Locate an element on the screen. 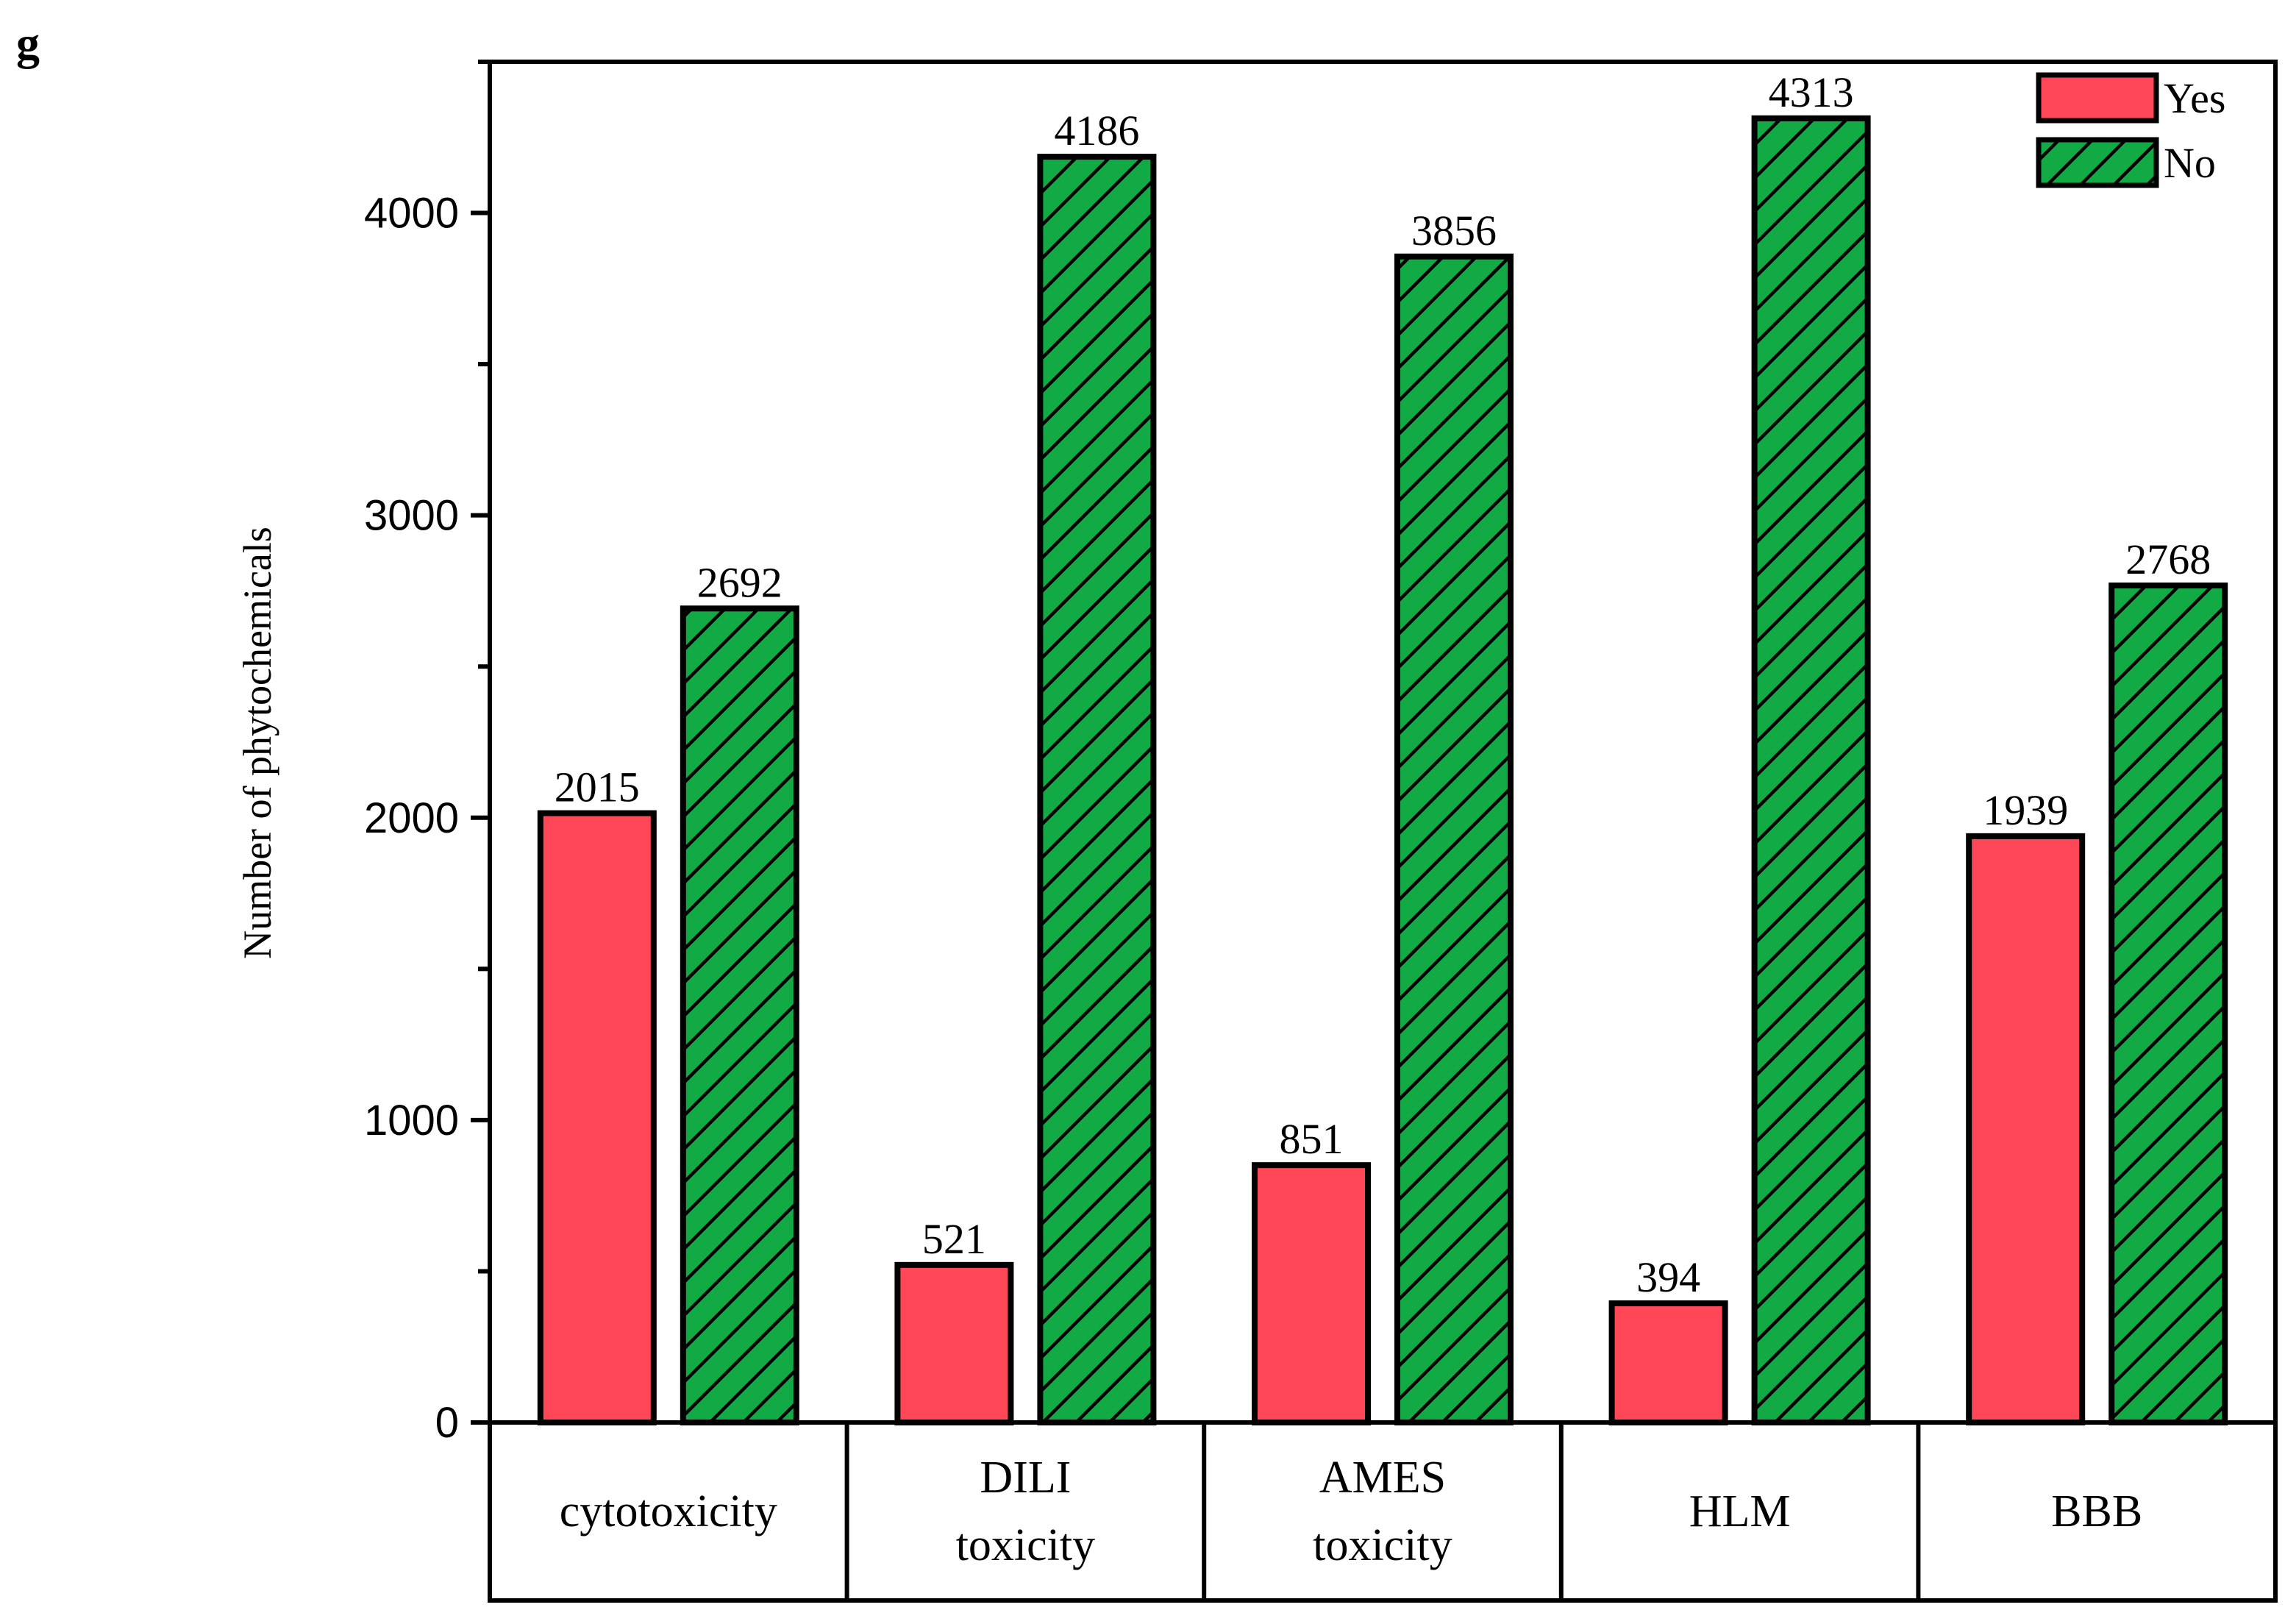 The image size is (2285, 1624). data-label: 4186 is located at coordinates (1096, 130).